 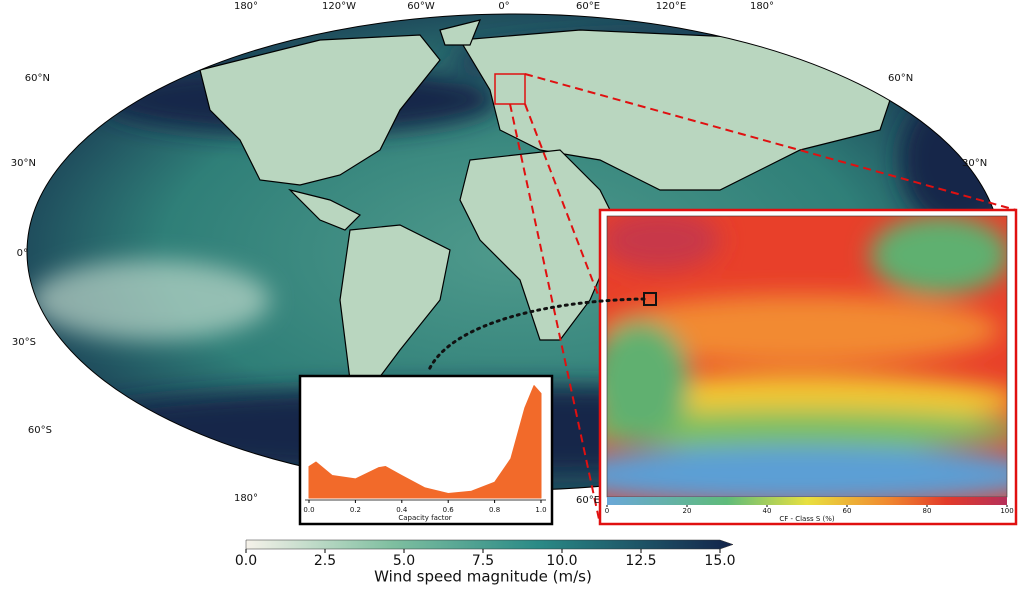 What do you see at coordinates (483, 561) in the screenshot?
I see `colorbar-tick-label: 7.5` at bounding box center [483, 561].